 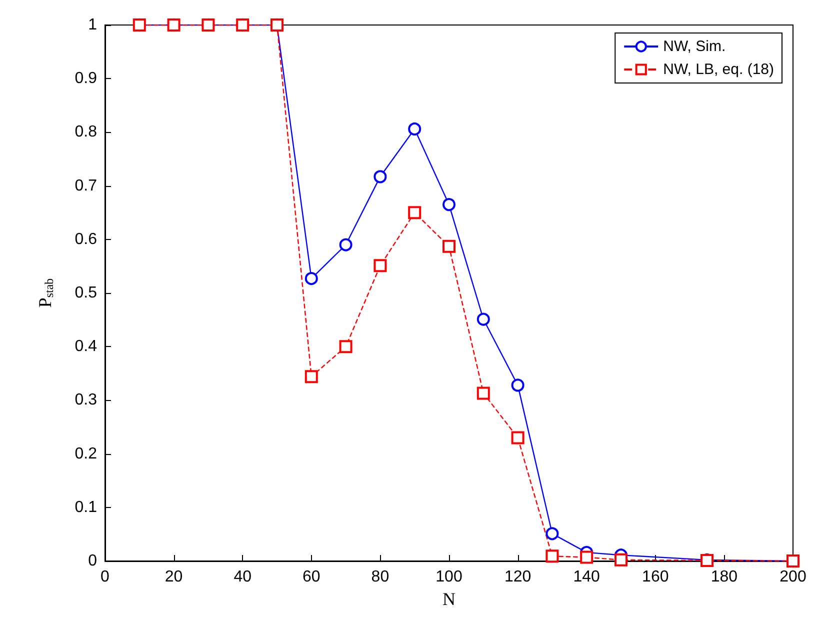 I want to click on x-tick-label: 180, so click(x=724, y=577).